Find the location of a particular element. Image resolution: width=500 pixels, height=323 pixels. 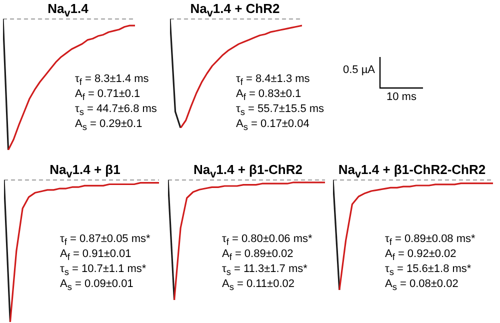

annotation: A$_{f}$ = 0.91±0.01 is located at coordinates (96, 255).